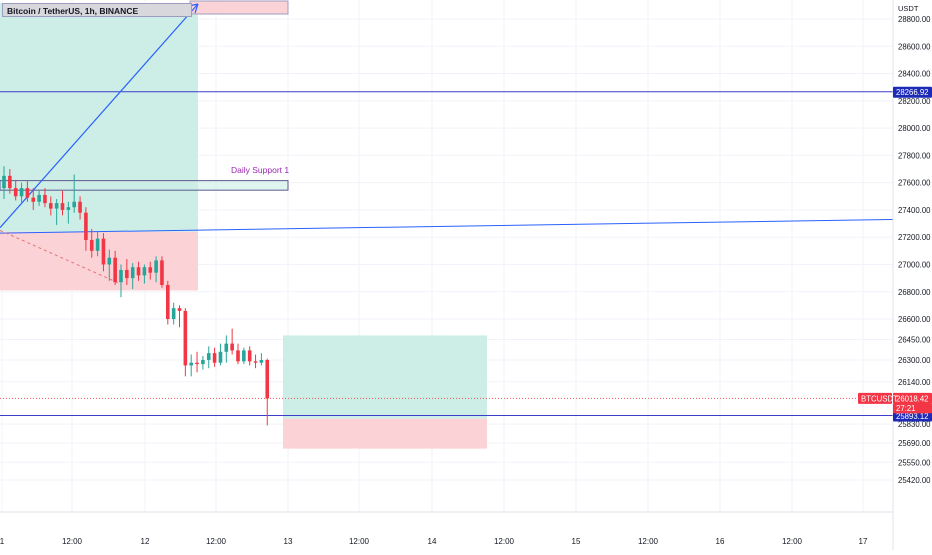 This screenshot has height=555, width=932. What do you see at coordinates (144, 185) in the screenshot?
I see `daily-support-box` at bounding box center [144, 185].